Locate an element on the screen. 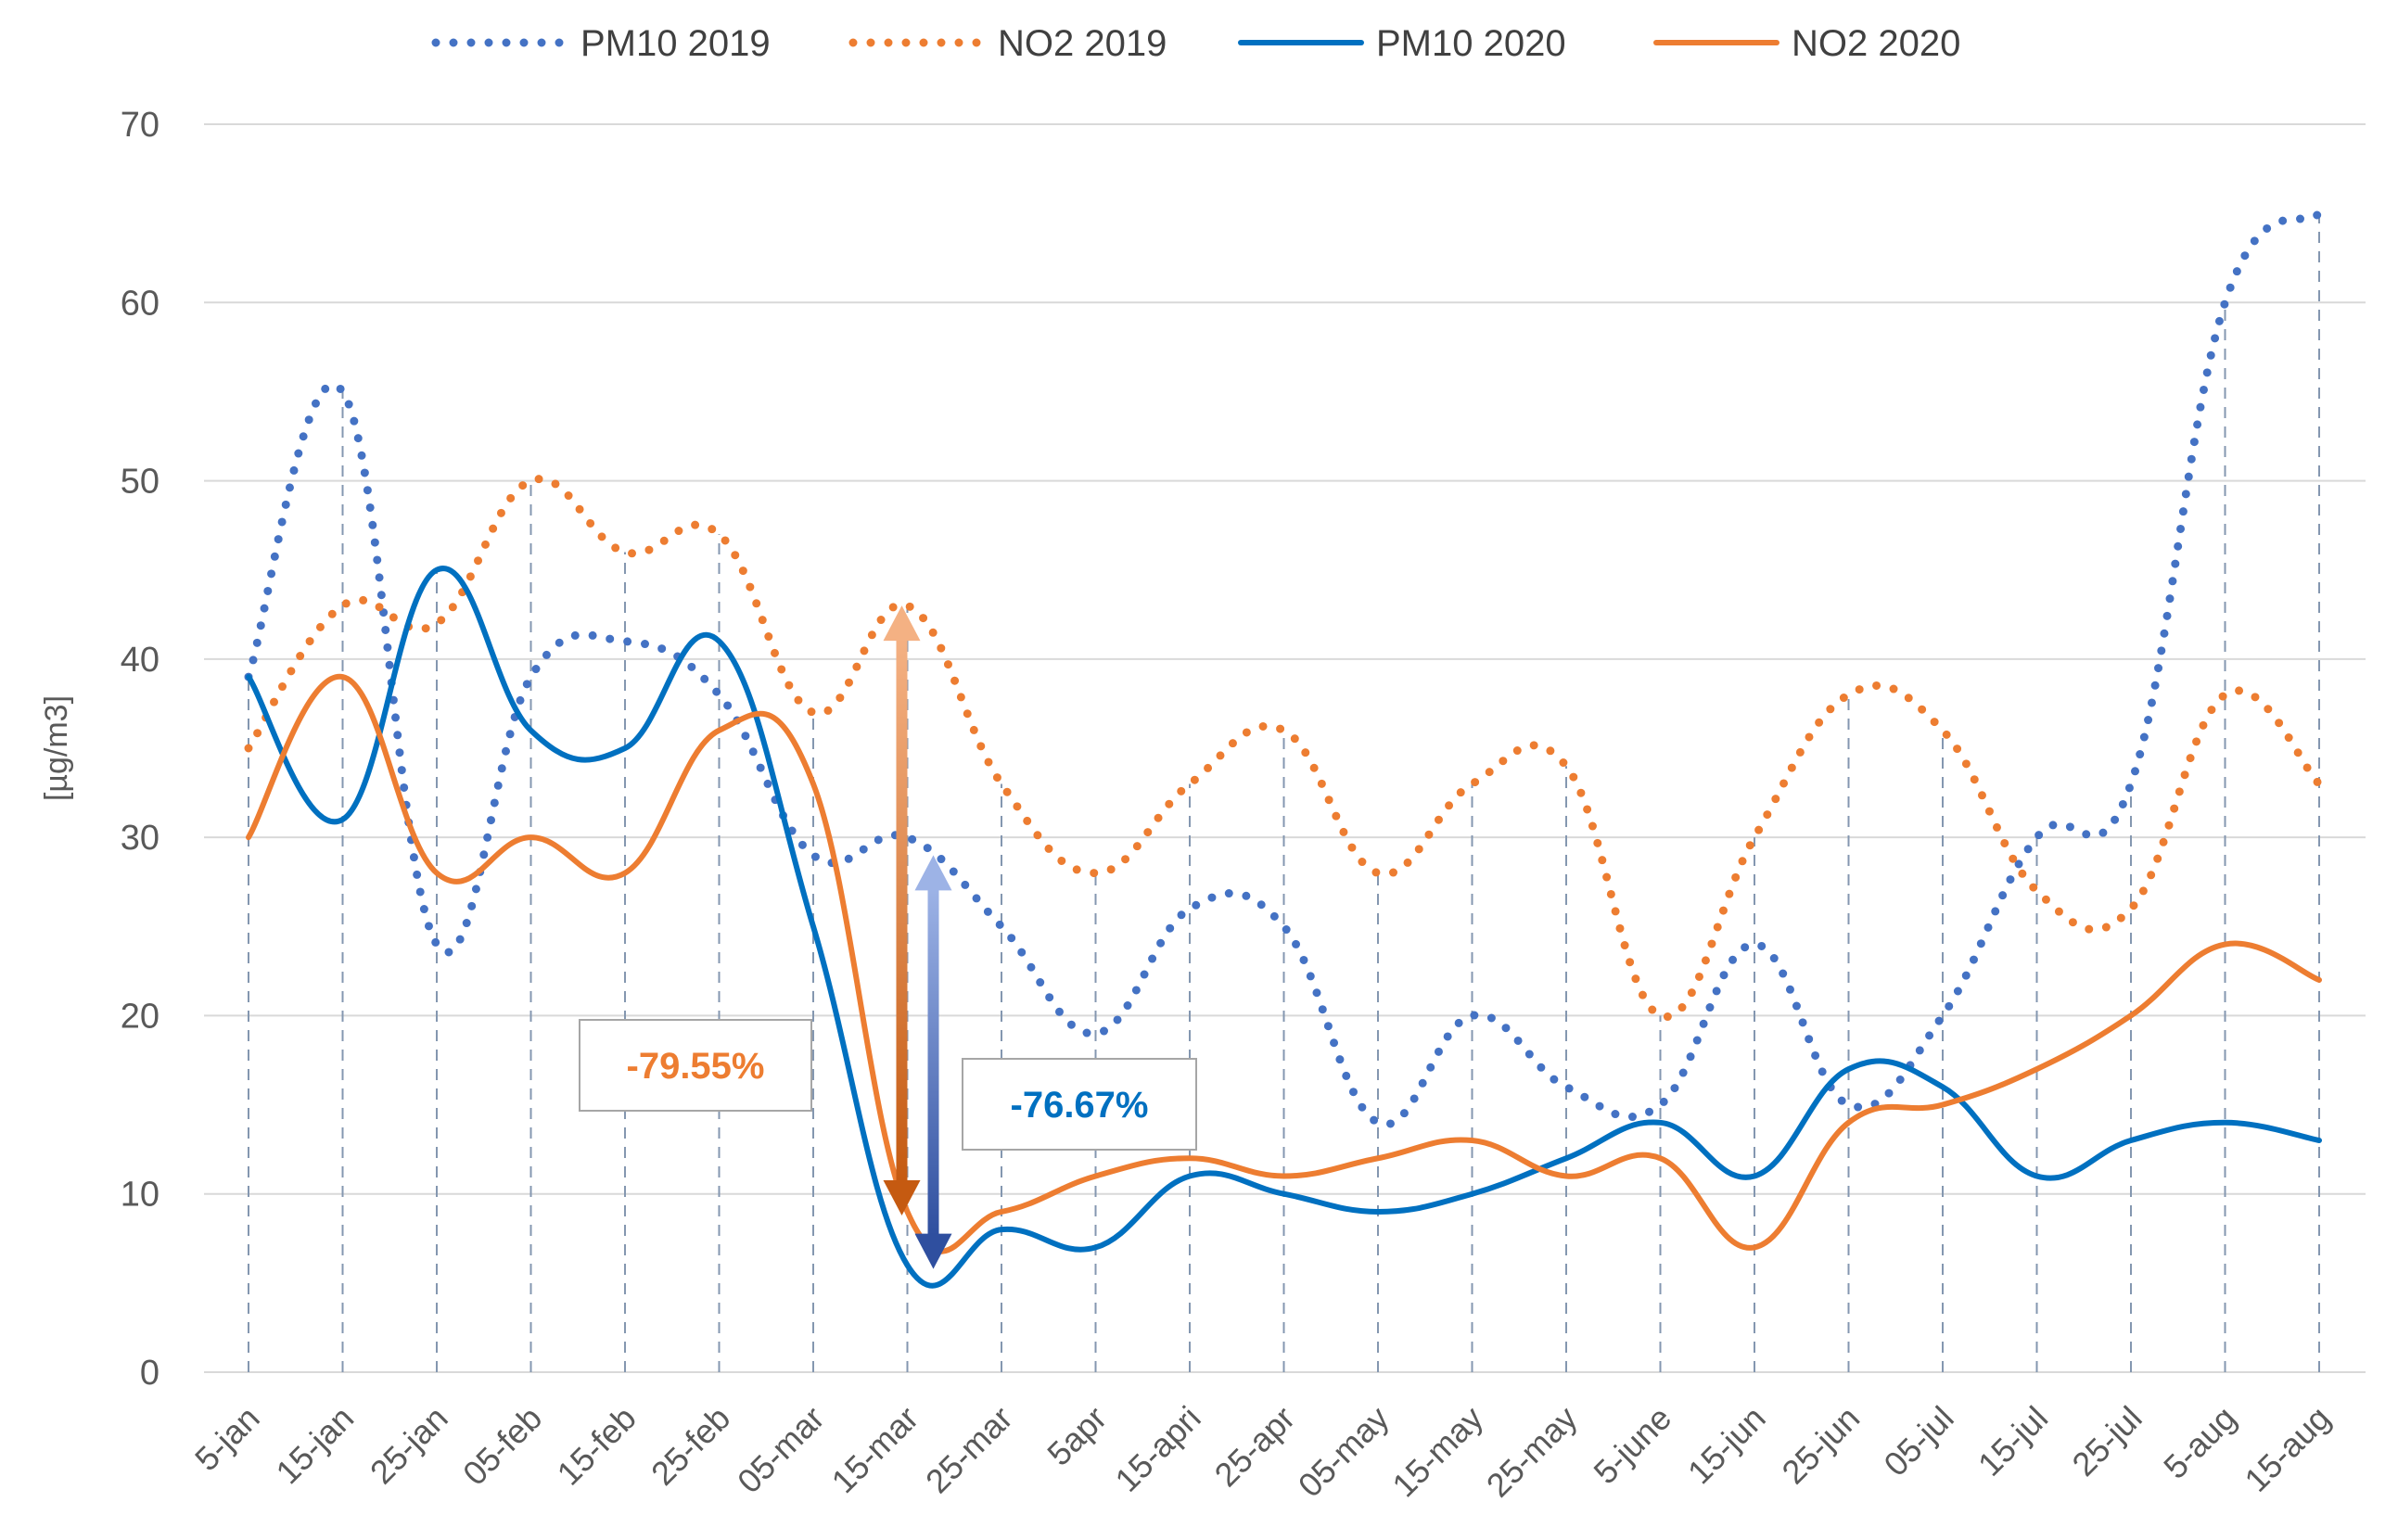 The height and width of the screenshot is (1540, 2398). x-tick-label: 25-may is located at coordinates (1532, 1452).